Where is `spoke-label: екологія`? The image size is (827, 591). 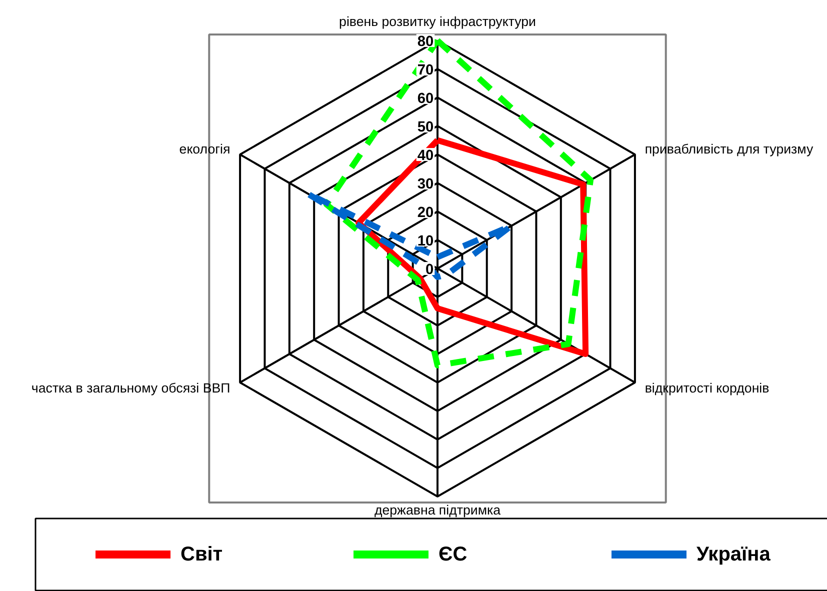
spoke-label: екологія is located at coordinates (204, 148).